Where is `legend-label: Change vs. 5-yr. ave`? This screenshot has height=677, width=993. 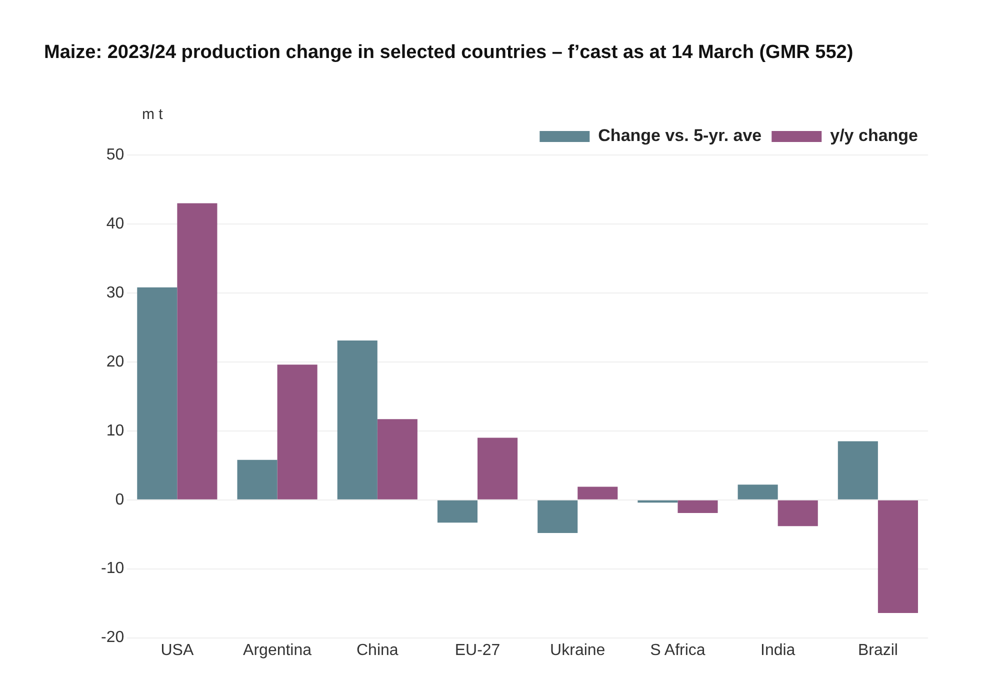 legend-label: Change vs. 5-yr. ave is located at coordinates (680, 136).